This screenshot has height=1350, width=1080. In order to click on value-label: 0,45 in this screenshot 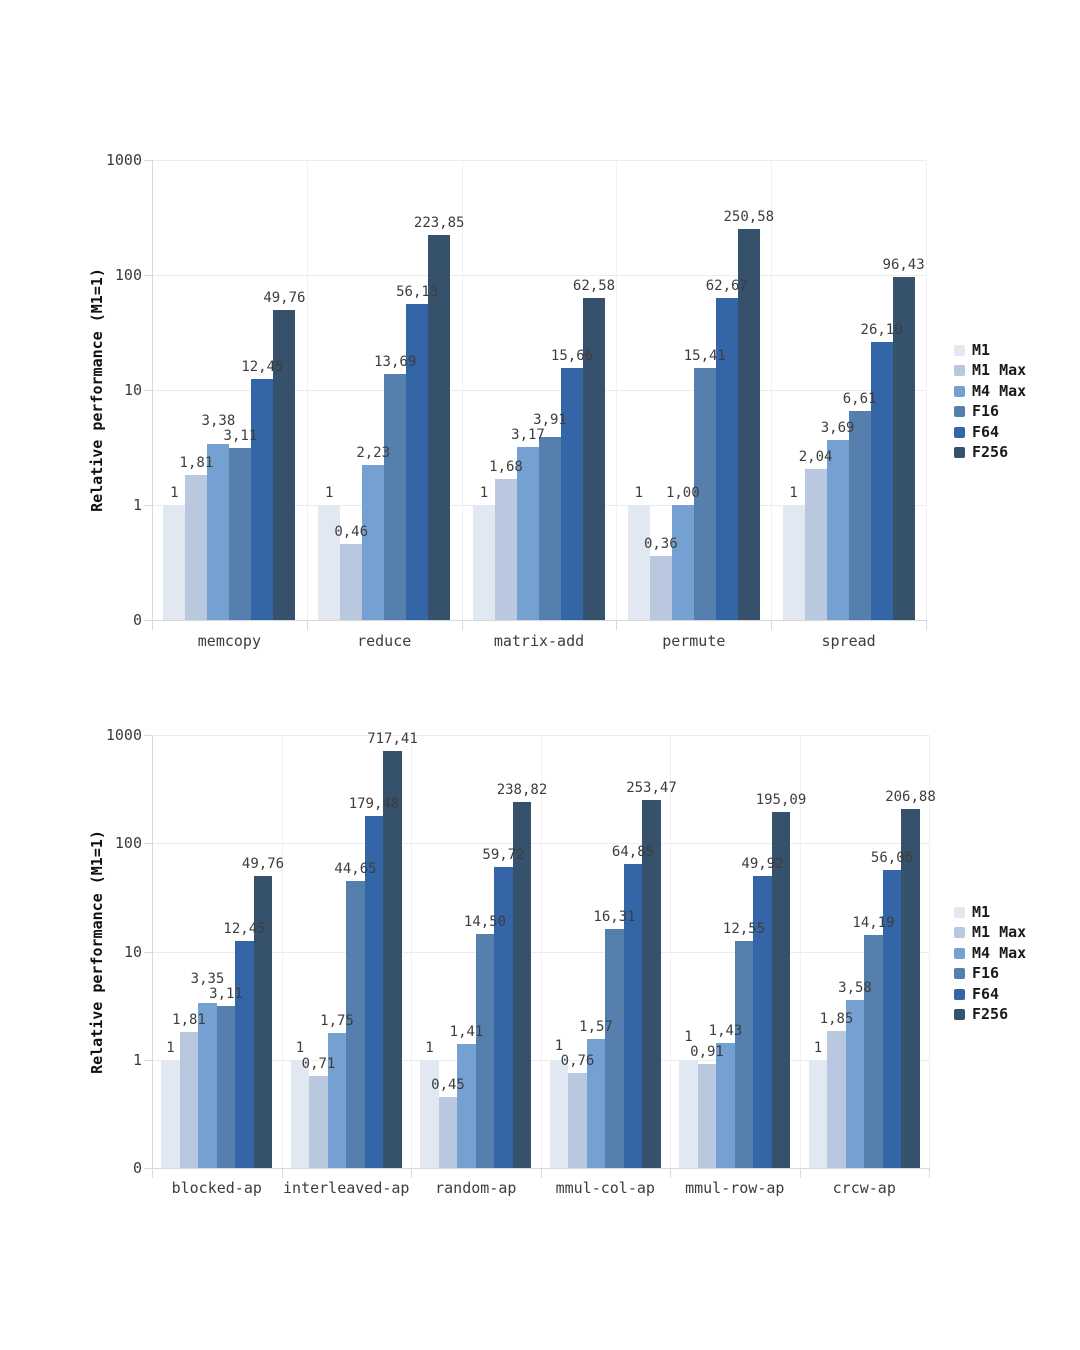, I will do `click(448, 1085)`.